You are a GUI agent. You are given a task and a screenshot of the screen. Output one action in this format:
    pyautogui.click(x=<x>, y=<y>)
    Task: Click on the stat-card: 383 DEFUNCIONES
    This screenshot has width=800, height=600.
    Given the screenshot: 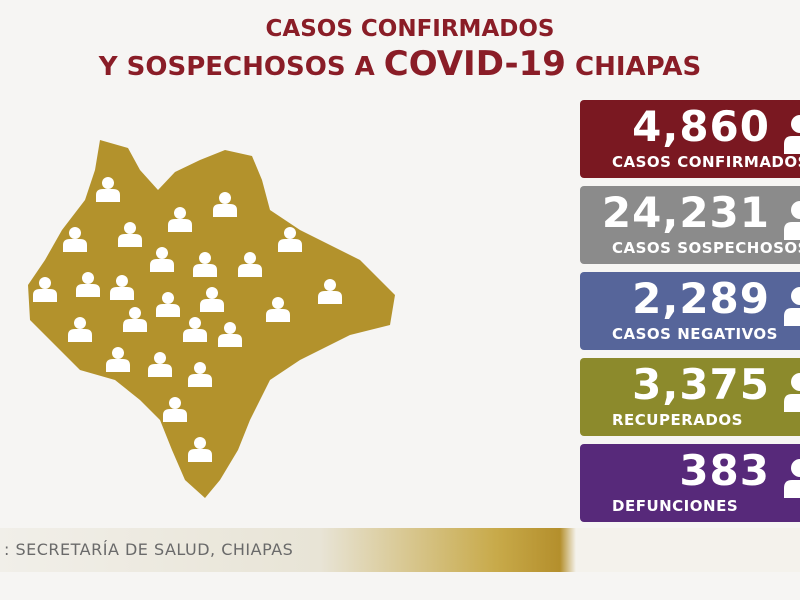 What is the action you would take?
    pyautogui.click(x=690, y=483)
    